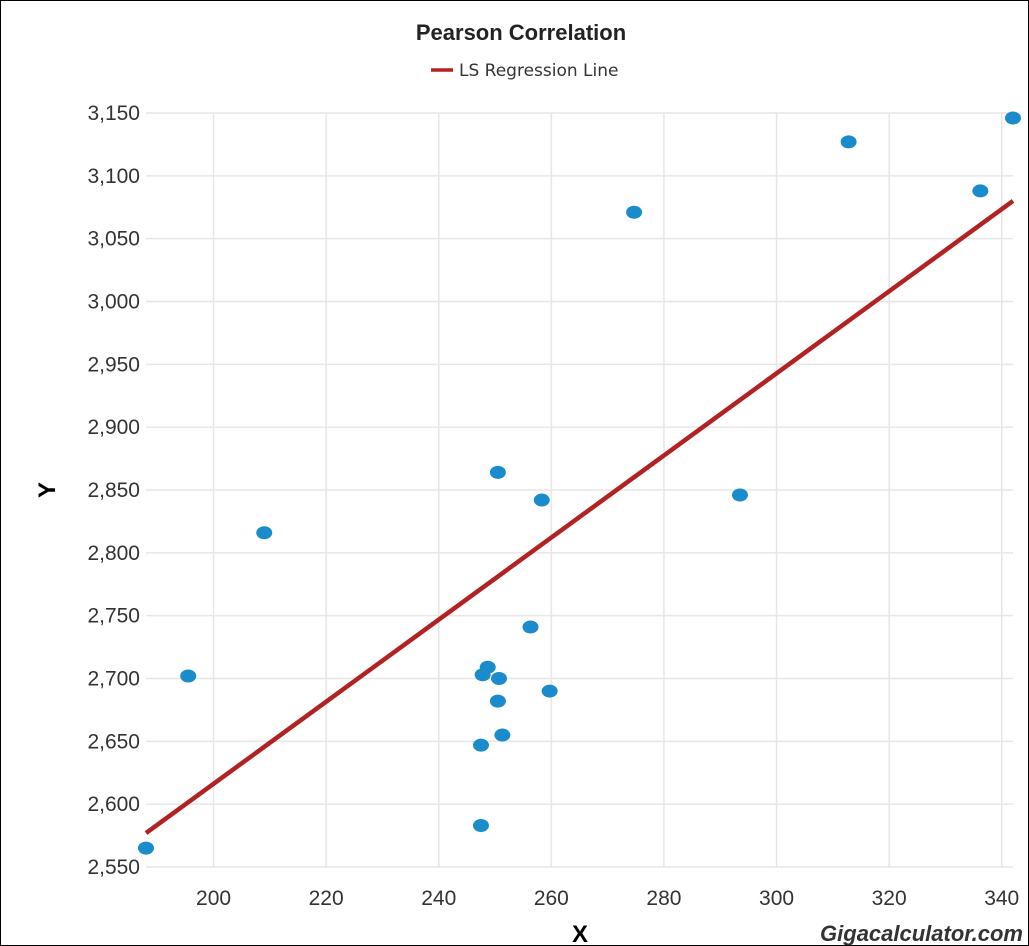 This screenshot has width=1029, height=946. I want to click on y-axis-label: Y, so click(47, 490).